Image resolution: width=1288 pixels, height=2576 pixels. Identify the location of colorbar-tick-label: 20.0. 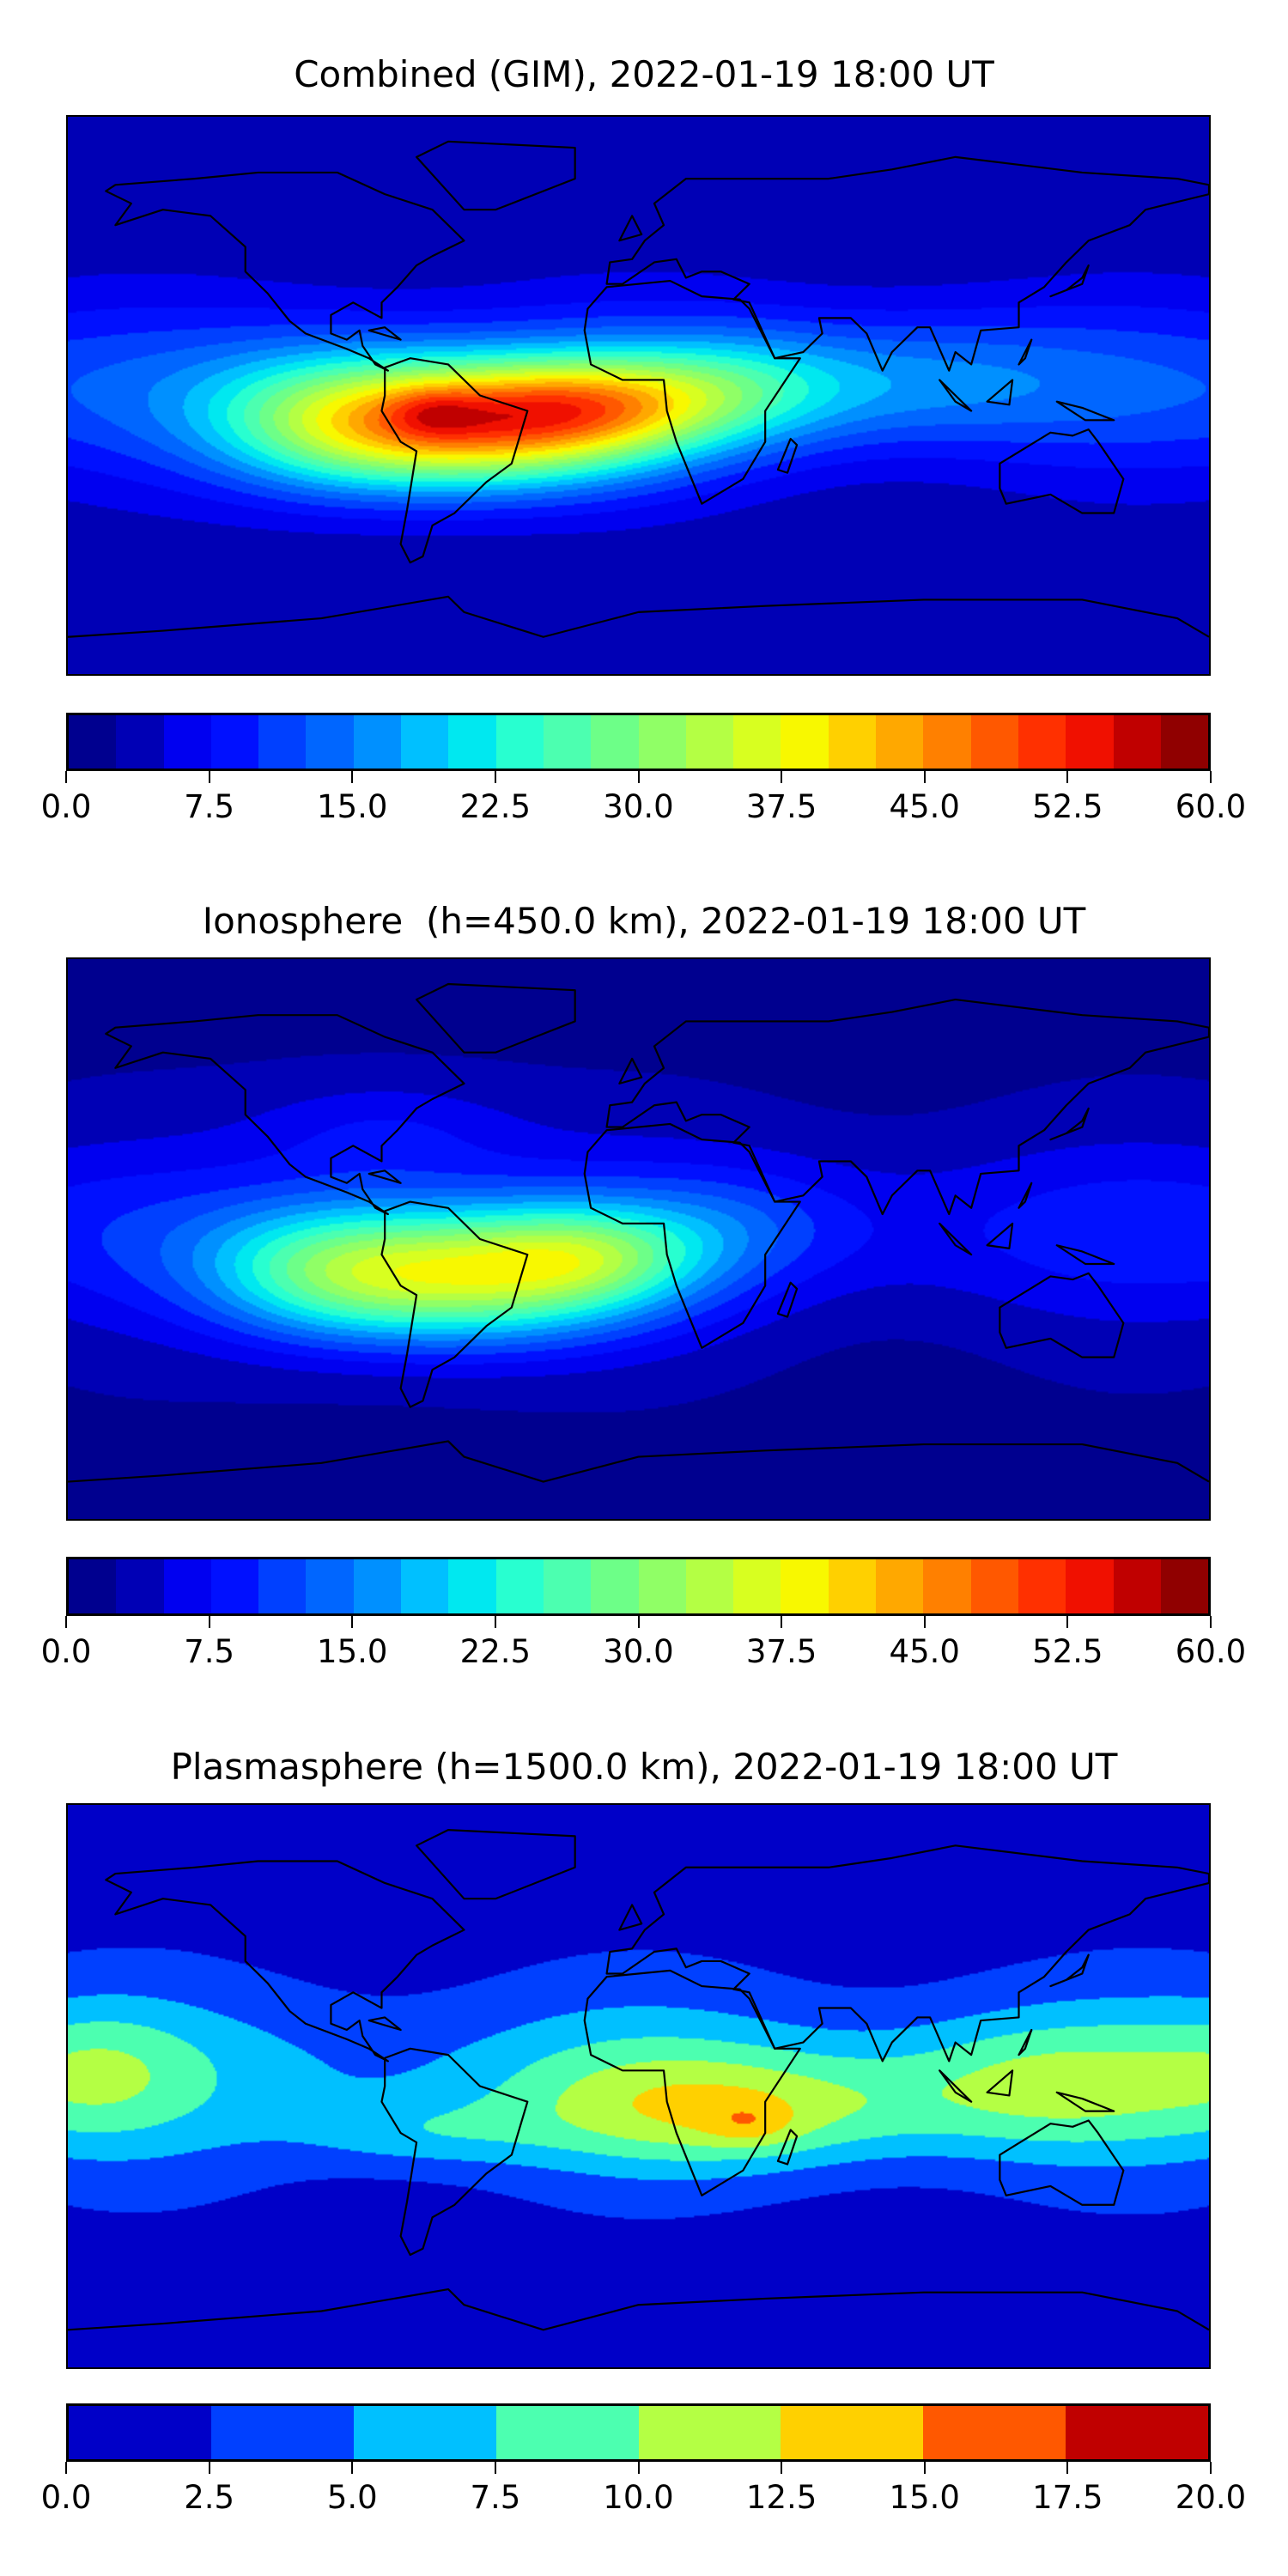
(1211, 2497).